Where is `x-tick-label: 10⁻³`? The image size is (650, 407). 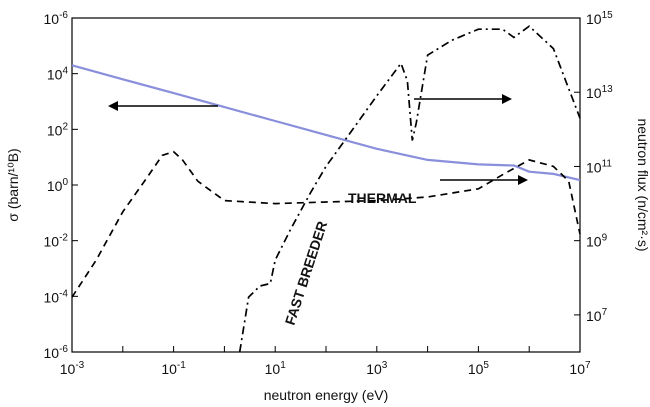
x-tick-label: 10⁻³ is located at coordinates (72, 368).